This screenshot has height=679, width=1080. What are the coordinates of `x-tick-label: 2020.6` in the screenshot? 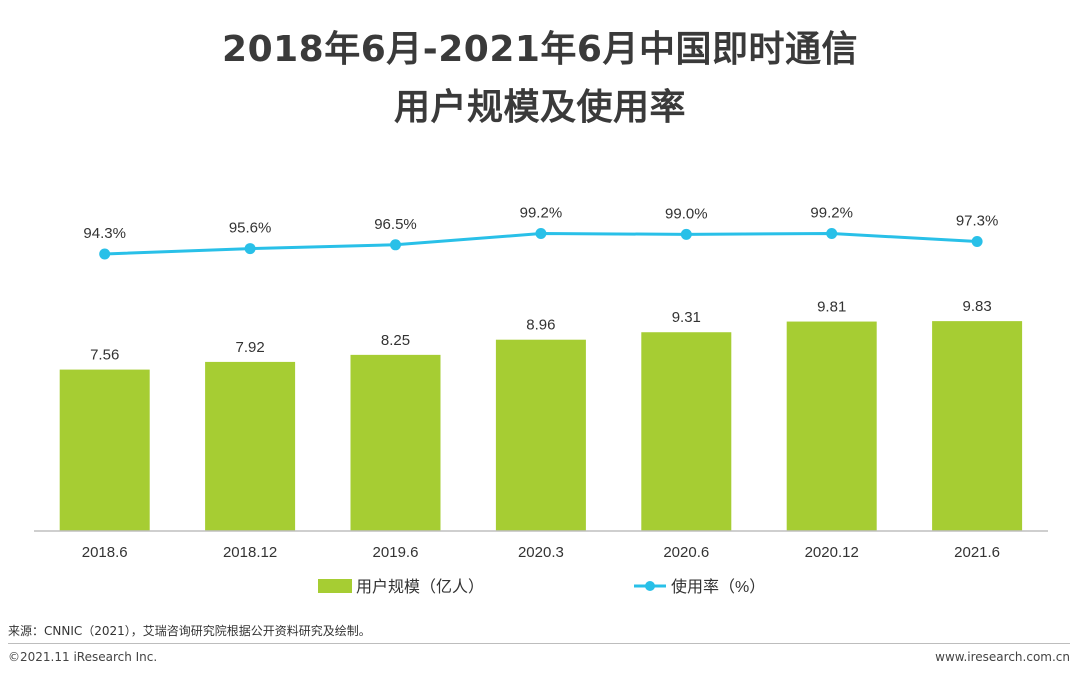 It's located at (686, 552).